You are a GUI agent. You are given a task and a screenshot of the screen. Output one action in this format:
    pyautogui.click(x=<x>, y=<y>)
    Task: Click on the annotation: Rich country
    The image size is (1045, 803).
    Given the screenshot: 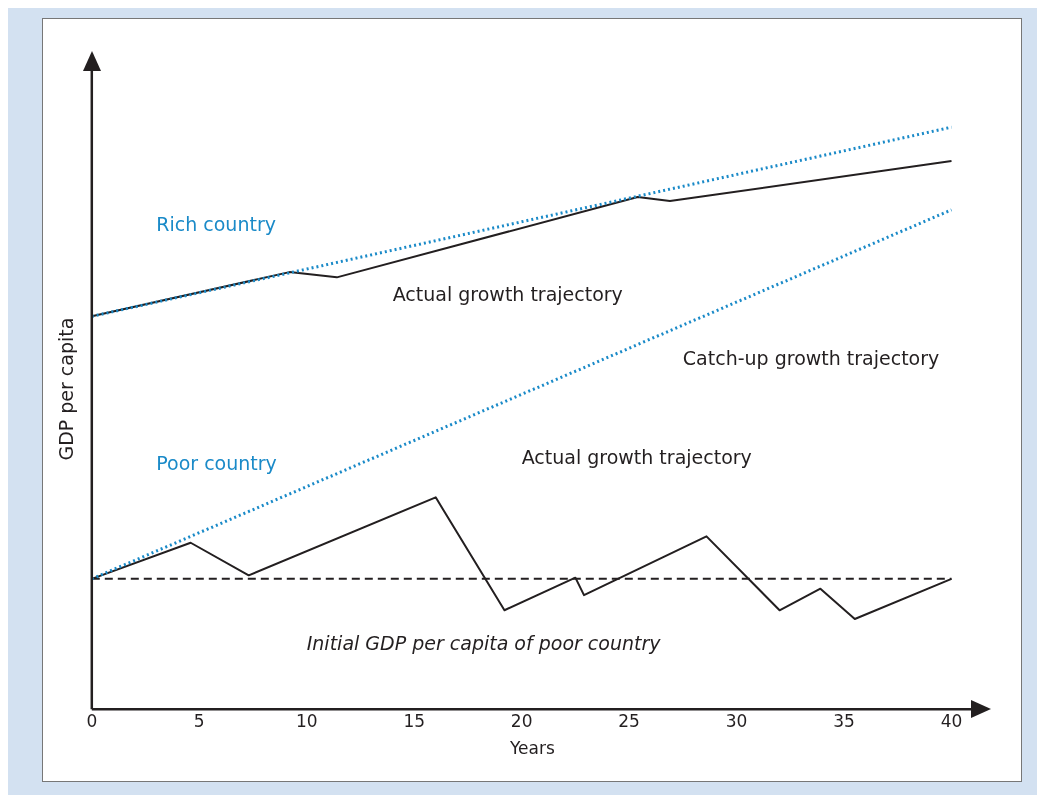 What is the action you would take?
    pyautogui.click(x=216, y=224)
    